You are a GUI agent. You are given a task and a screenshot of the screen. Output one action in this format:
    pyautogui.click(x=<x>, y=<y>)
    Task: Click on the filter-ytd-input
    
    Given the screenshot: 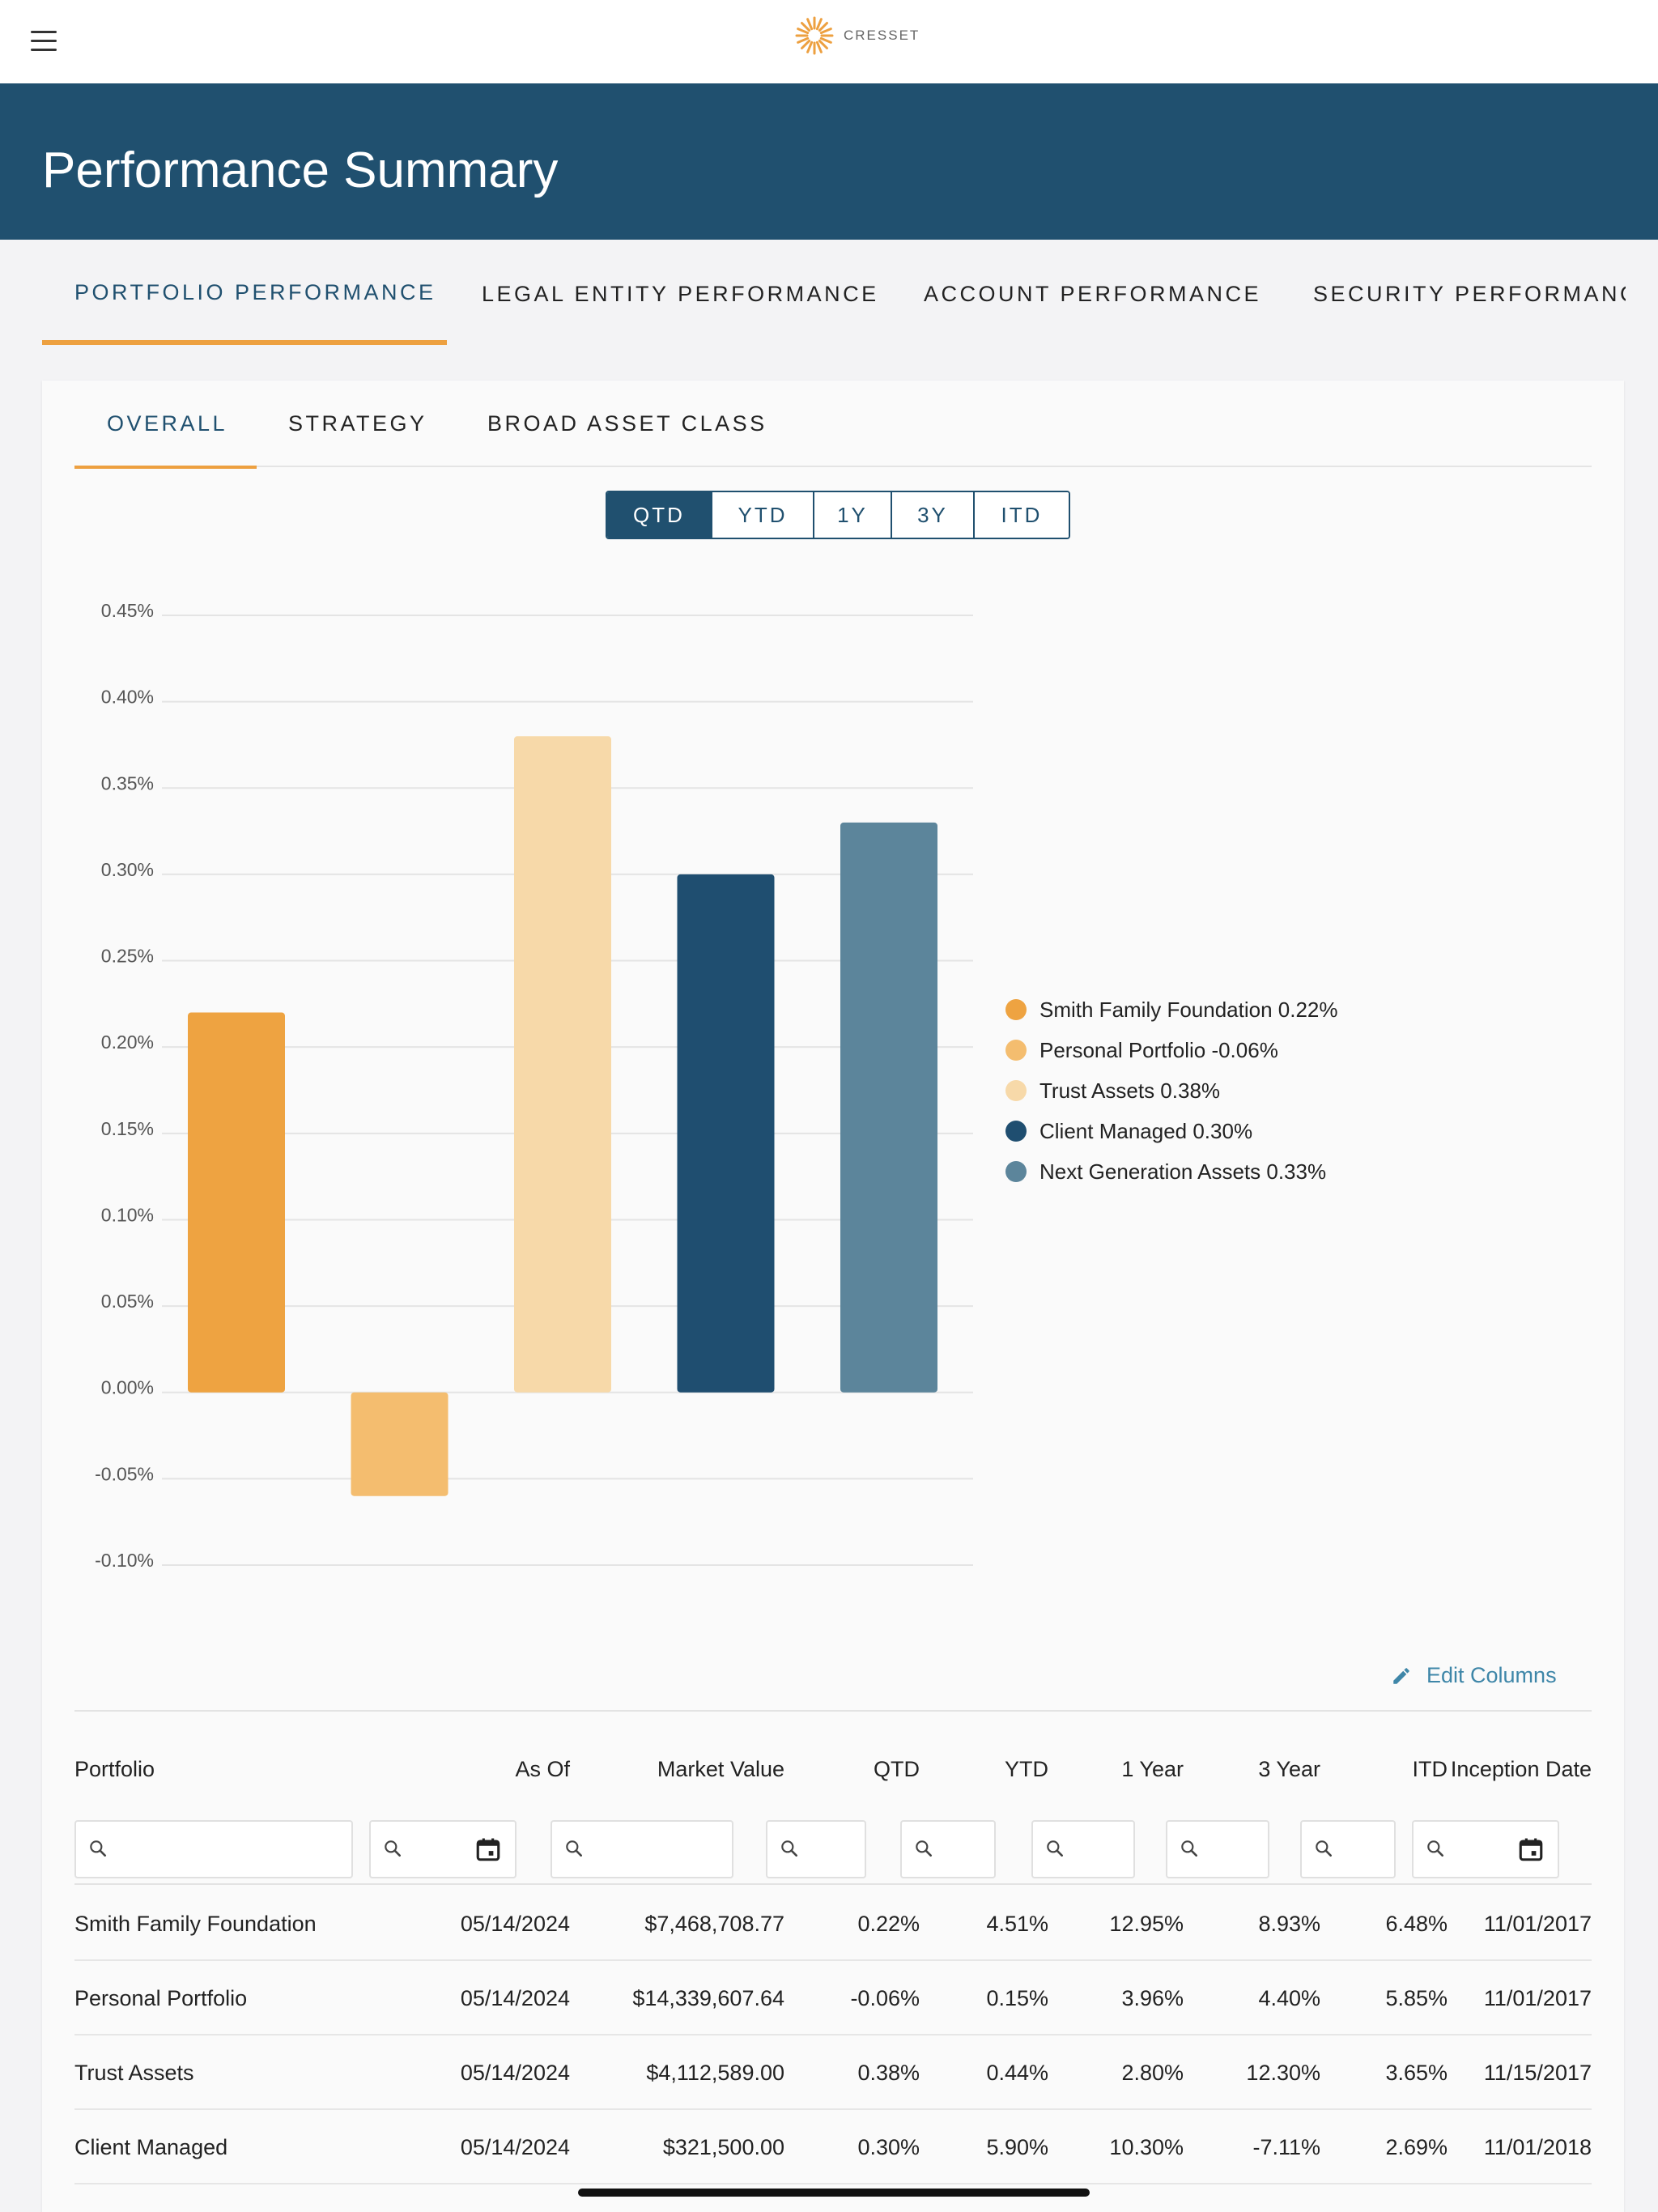 What is the action you would take?
    pyautogui.click(x=948, y=1849)
    